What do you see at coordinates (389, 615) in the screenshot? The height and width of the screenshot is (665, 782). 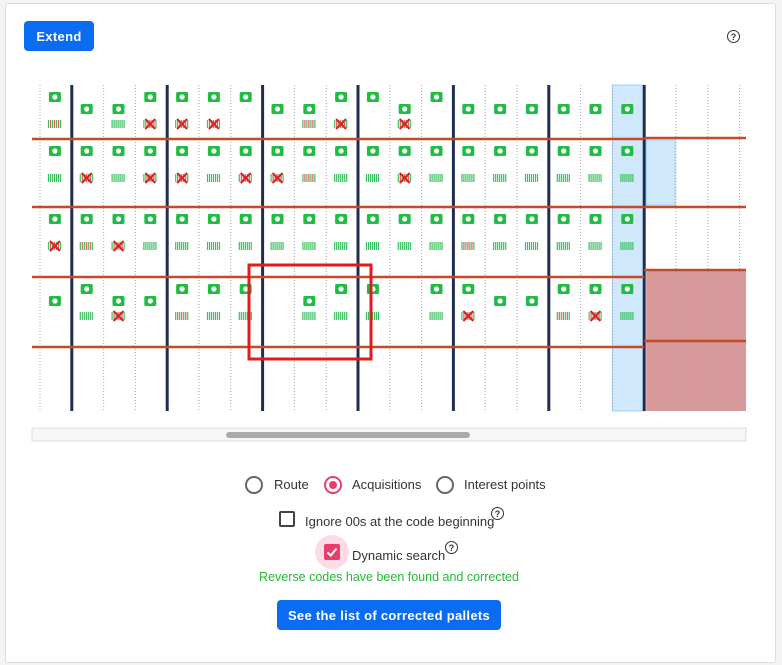 I see `corrected-pallets-button: See the list of corrected pallets` at bounding box center [389, 615].